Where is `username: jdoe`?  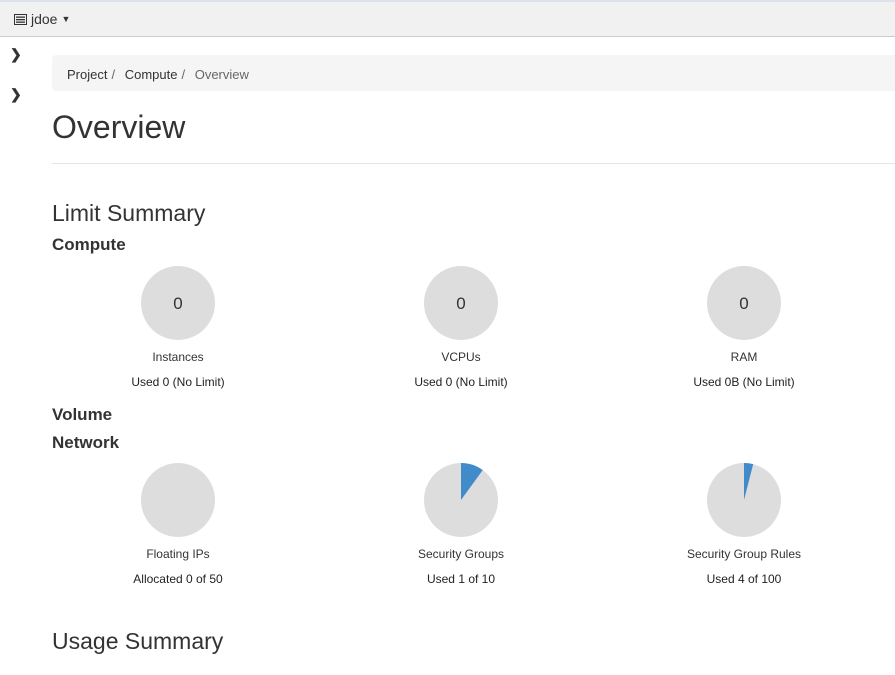
username: jdoe is located at coordinates (44, 19).